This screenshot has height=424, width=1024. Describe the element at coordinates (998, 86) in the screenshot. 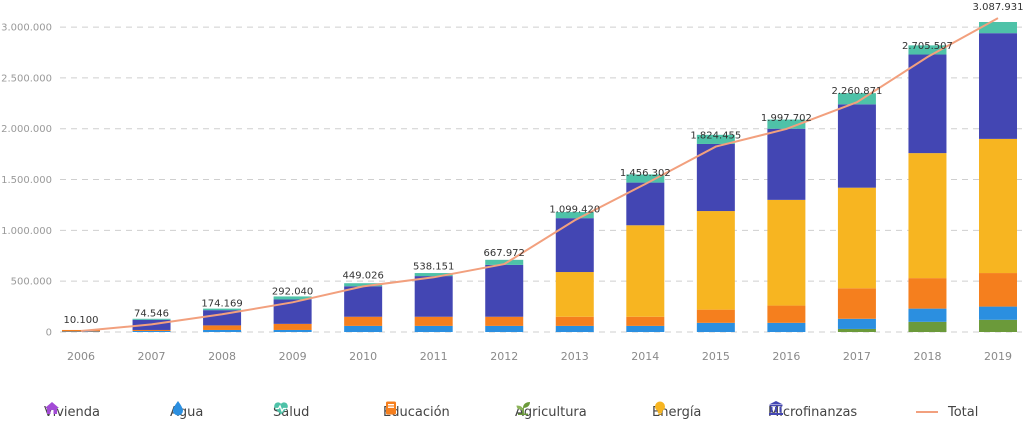

I see `bar-segment-microfinanzas-2019` at that location.